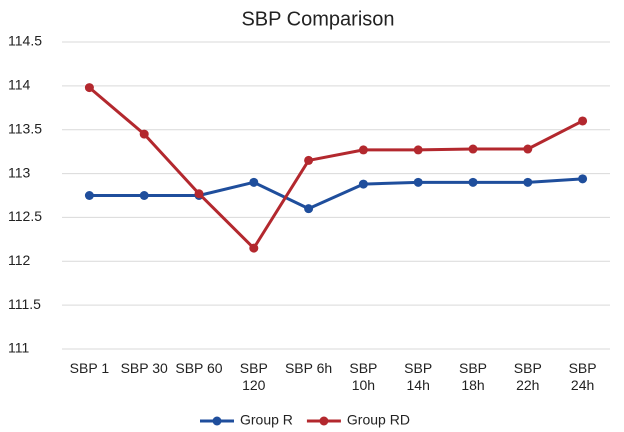 The height and width of the screenshot is (432, 624). I want to click on x-tick-label: SBP 30, so click(144, 368).